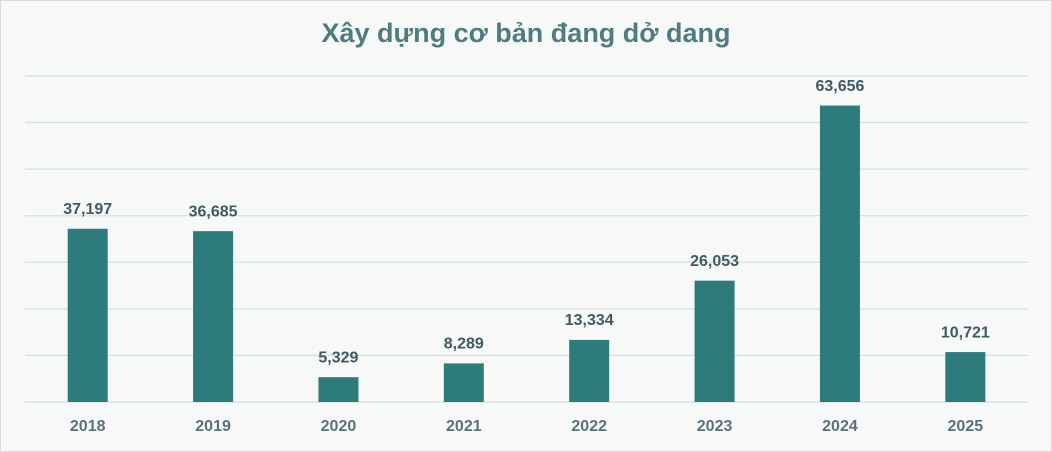 This screenshot has height=452, width=1052. What do you see at coordinates (715, 426) in the screenshot?
I see `x-tick-label: 2023` at bounding box center [715, 426].